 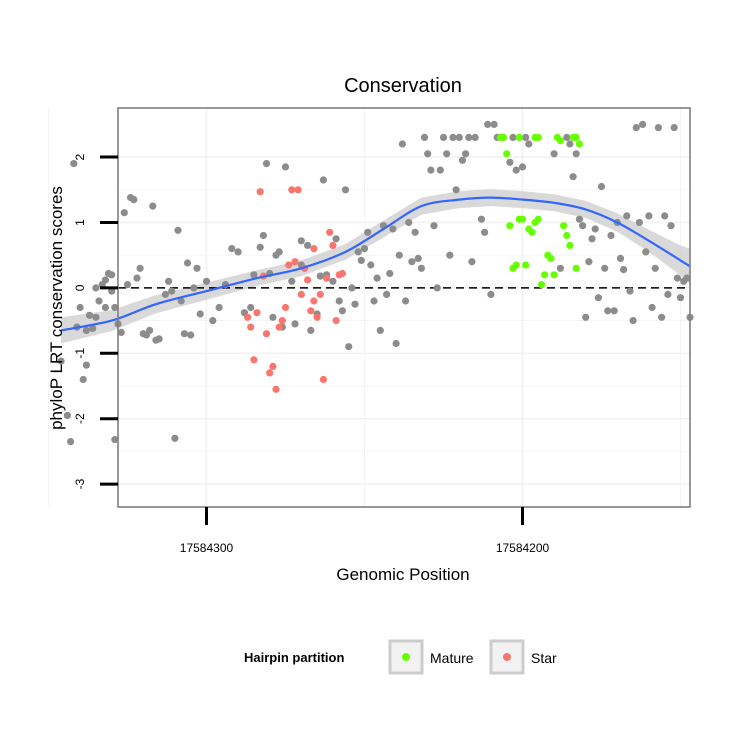 What do you see at coordinates (294, 657) in the screenshot?
I see `legend-title: Hairpin partition` at bounding box center [294, 657].